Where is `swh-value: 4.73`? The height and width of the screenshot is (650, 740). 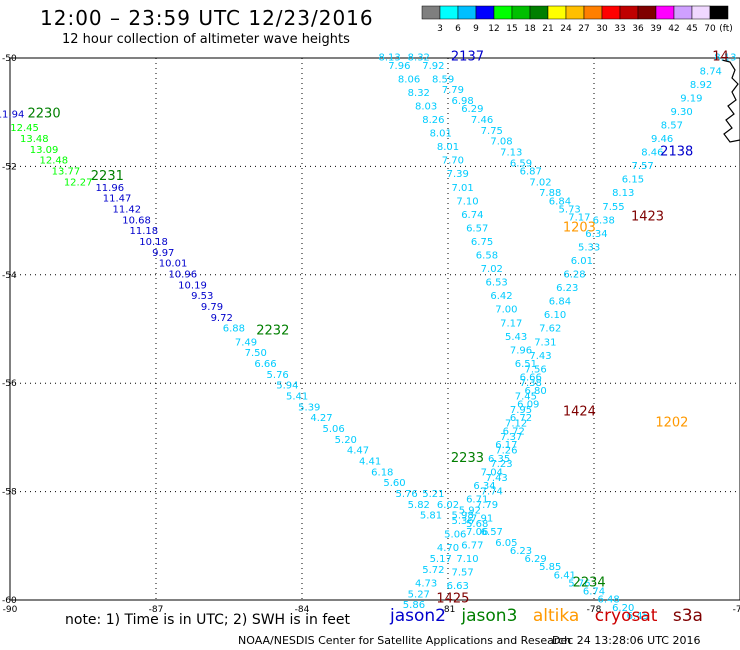
swh-value: 4.73 is located at coordinates (426, 583).